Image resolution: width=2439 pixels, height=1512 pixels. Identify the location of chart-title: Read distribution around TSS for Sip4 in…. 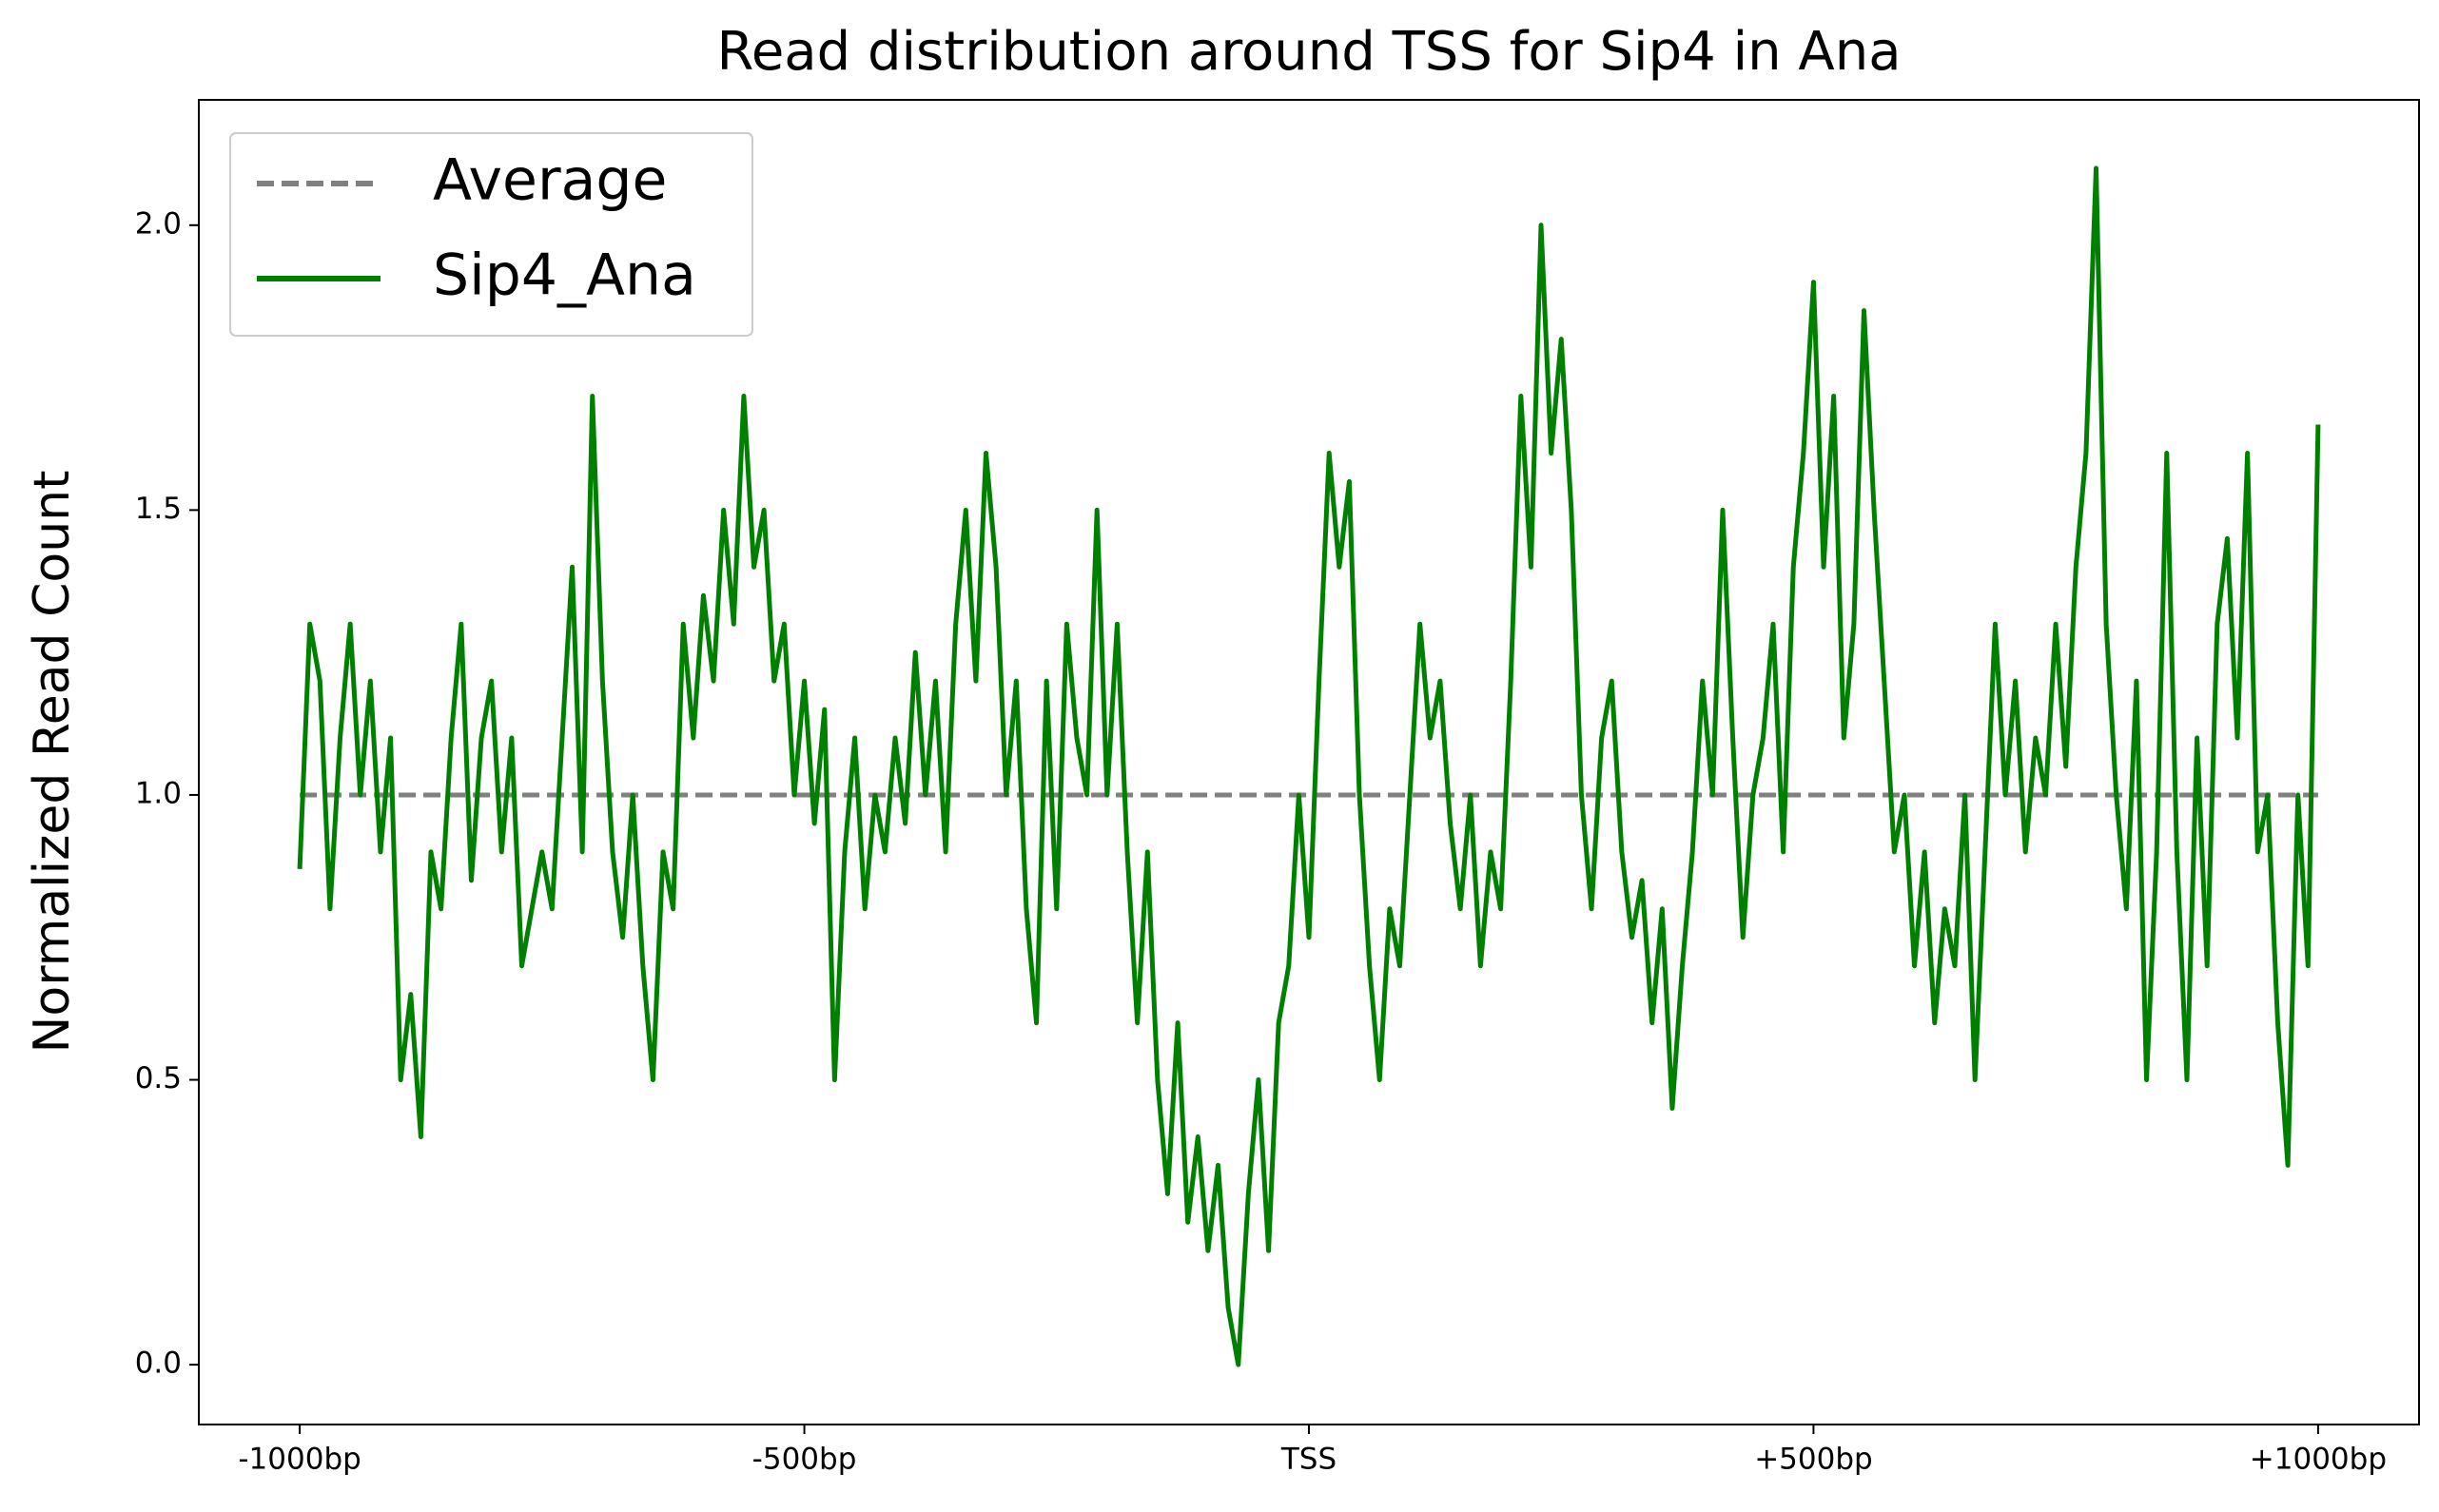
(1308, 52).